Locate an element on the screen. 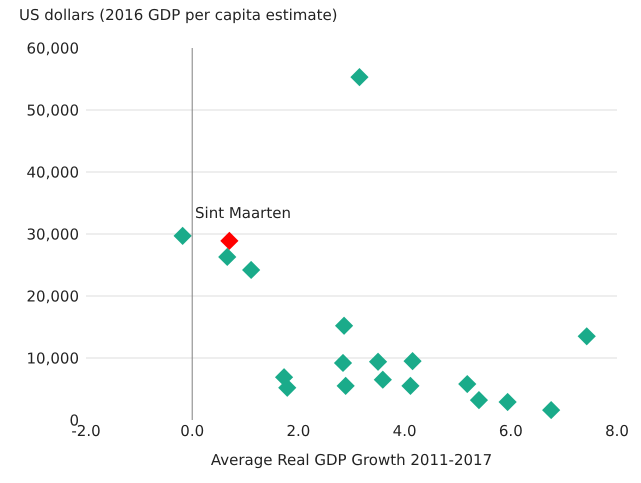 The image size is (641, 483). x-tick-label: 6.0 is located at coordinates (510, 431).